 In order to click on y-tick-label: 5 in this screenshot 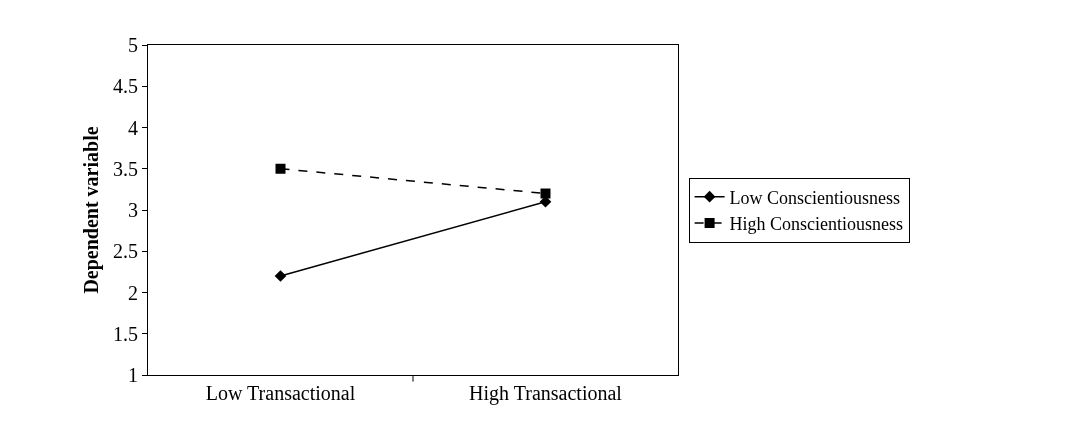, I will do `click(133, 45)`.